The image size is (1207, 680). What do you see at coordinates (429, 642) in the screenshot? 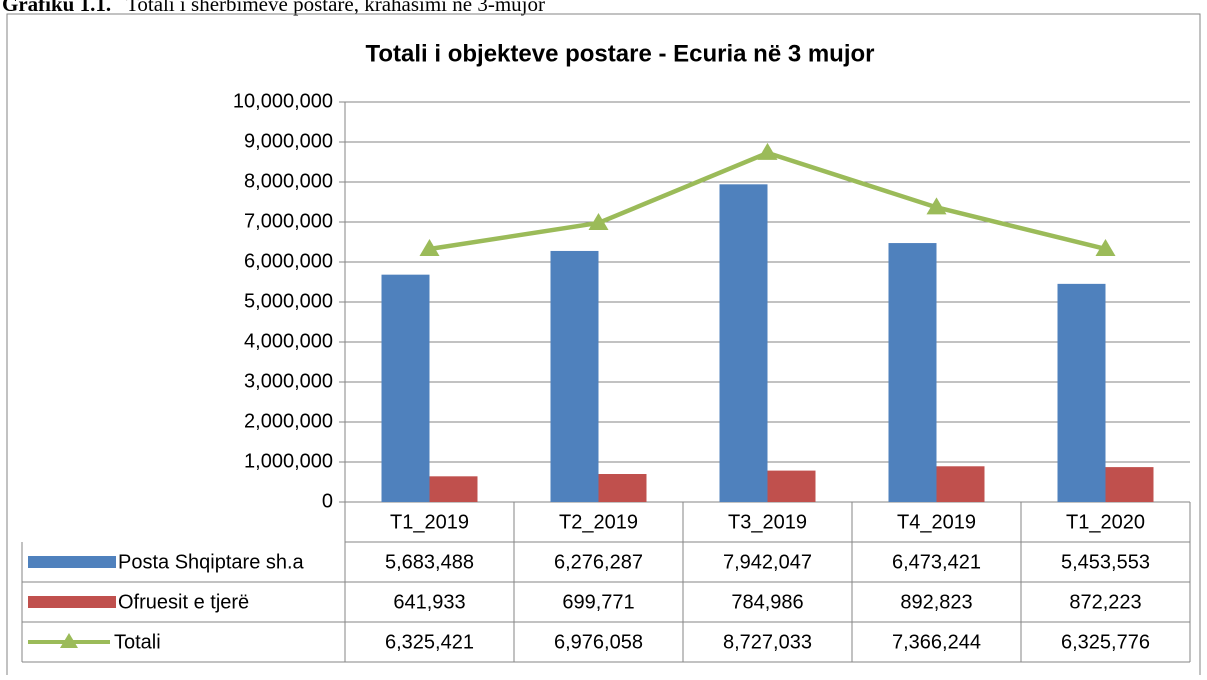
I see `table-value: 6,325,421` at bounding box center [429, 642].